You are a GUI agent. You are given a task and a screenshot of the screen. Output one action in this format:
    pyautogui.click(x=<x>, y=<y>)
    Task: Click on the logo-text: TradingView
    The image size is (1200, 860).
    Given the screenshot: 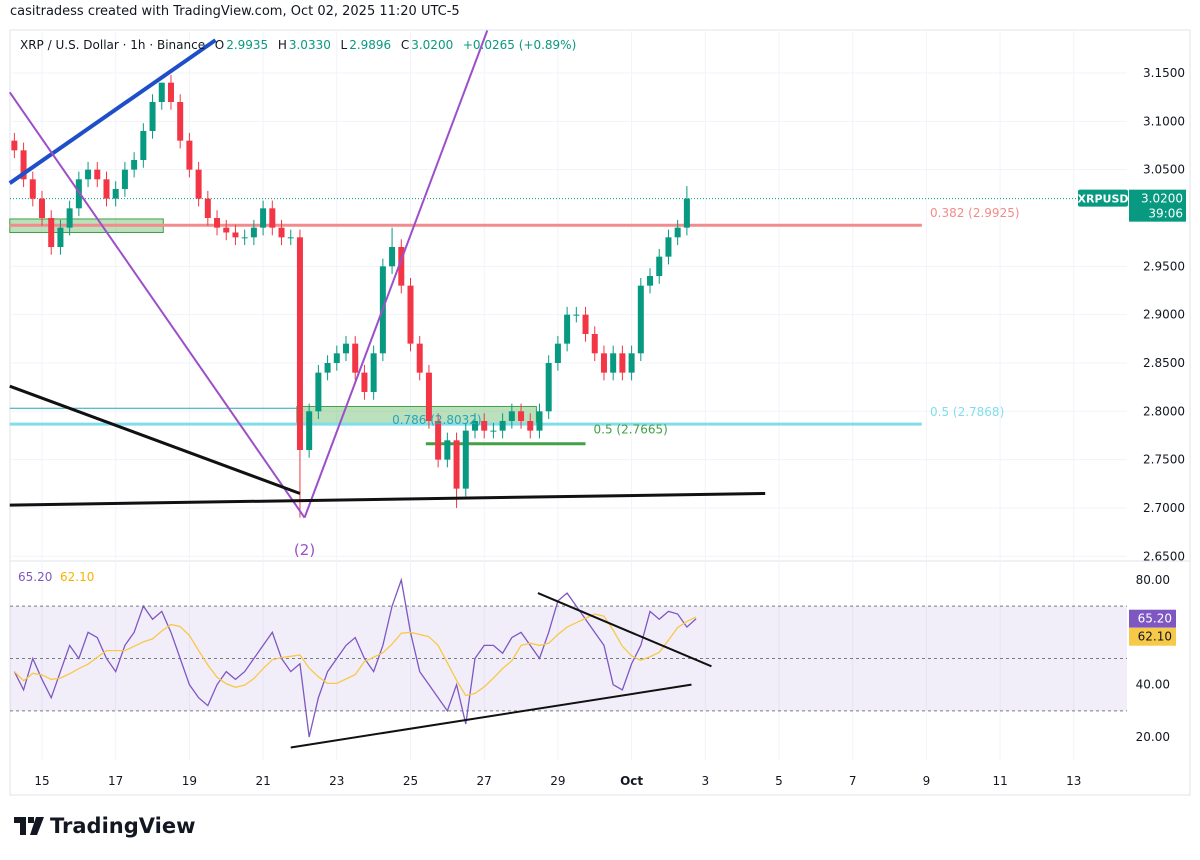 What is the action you would take?
    pyautogui.click(x=123, y=826)
    